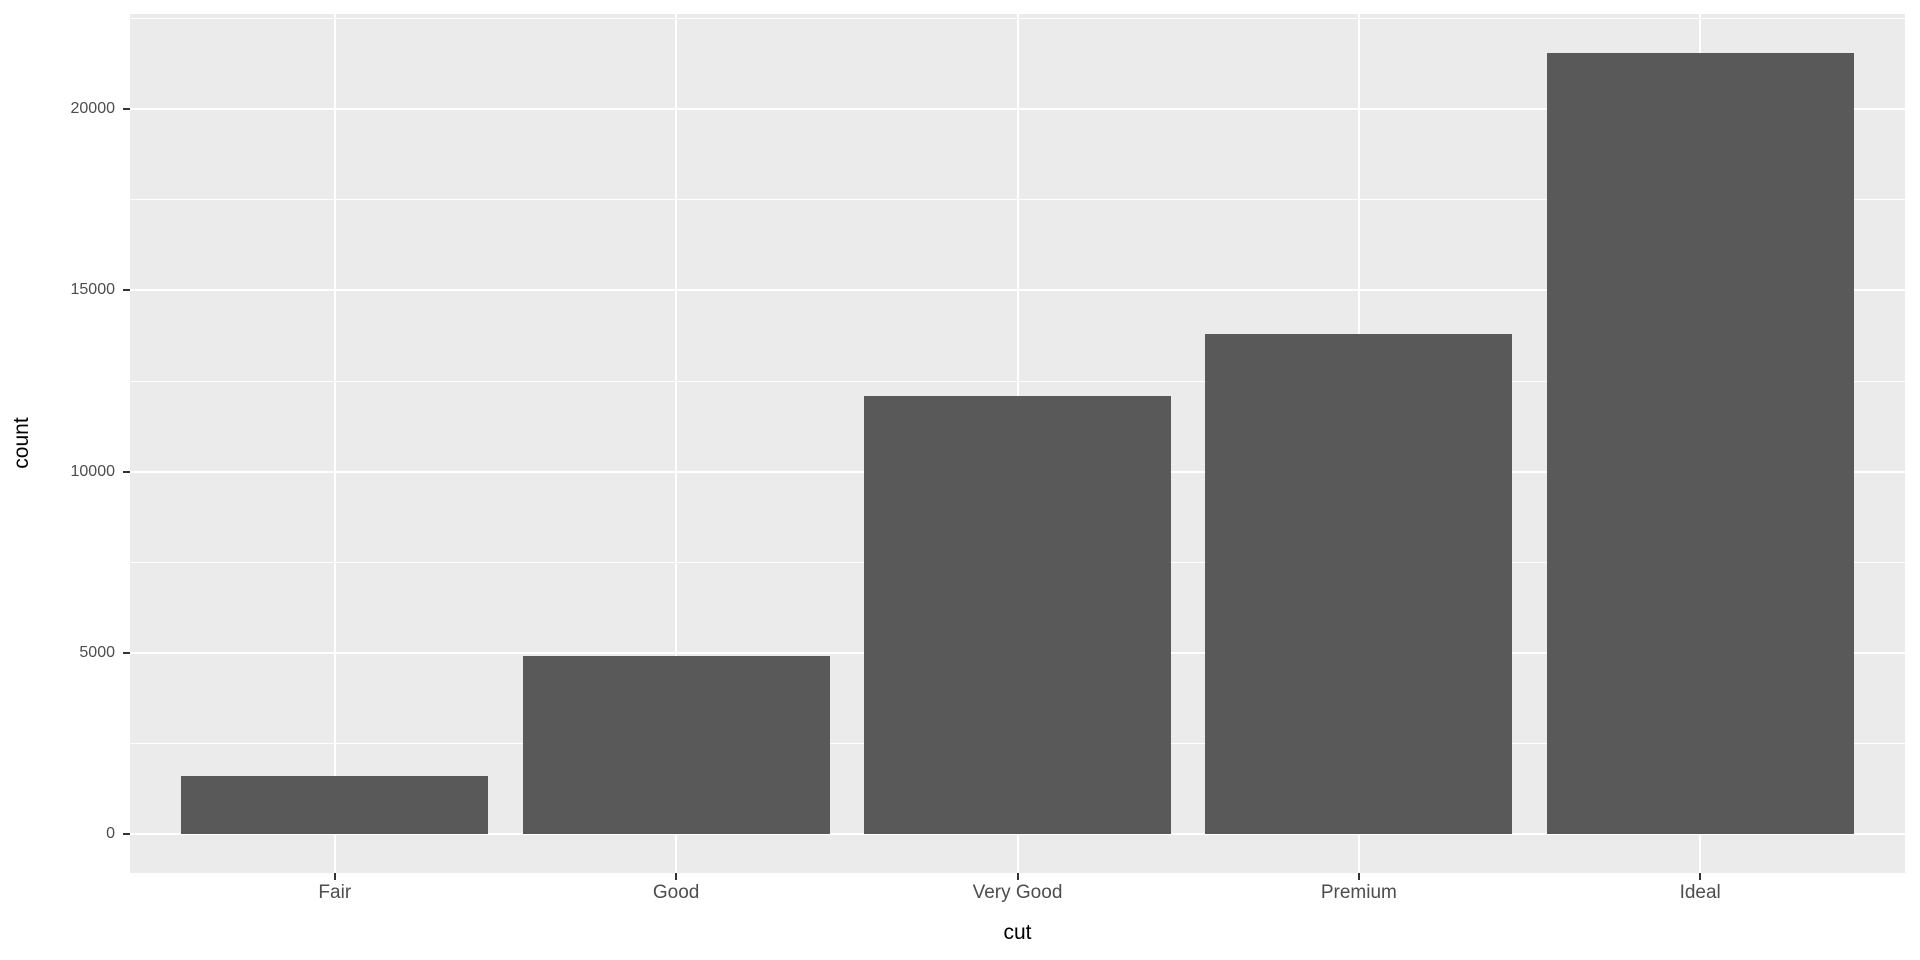 The height and width of the screenshot is (960, 1920). Describe the element at coordinates (1700, 892) in the screenshot. I see `x-tick-label: Ideal` at that location.